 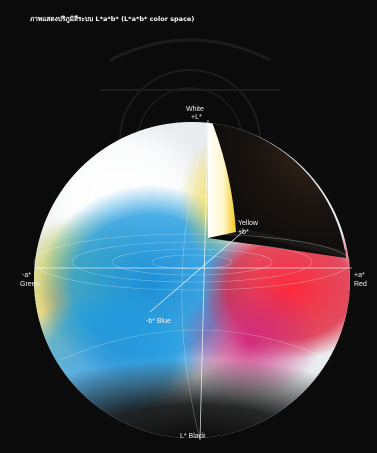 I want to click on minus-a-label: -a*, so click(x=26, y=275).